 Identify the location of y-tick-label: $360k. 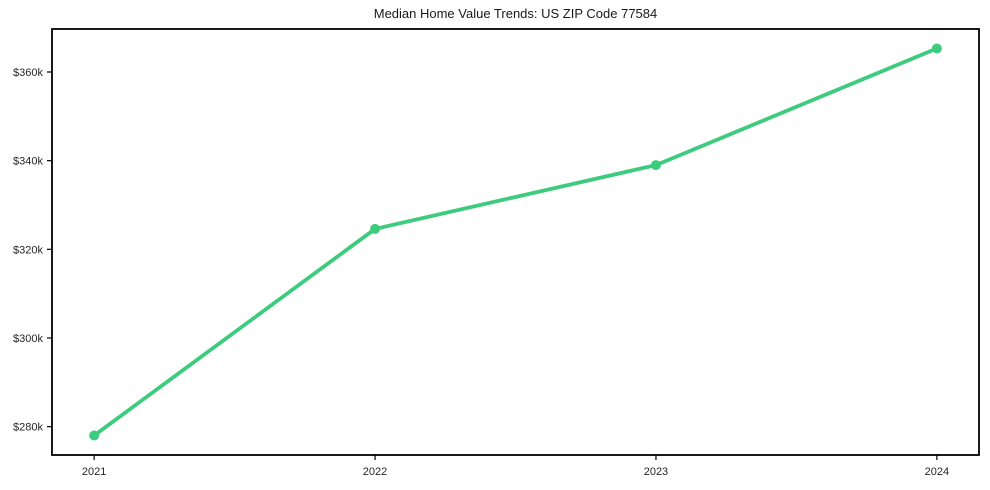
(28, 73).